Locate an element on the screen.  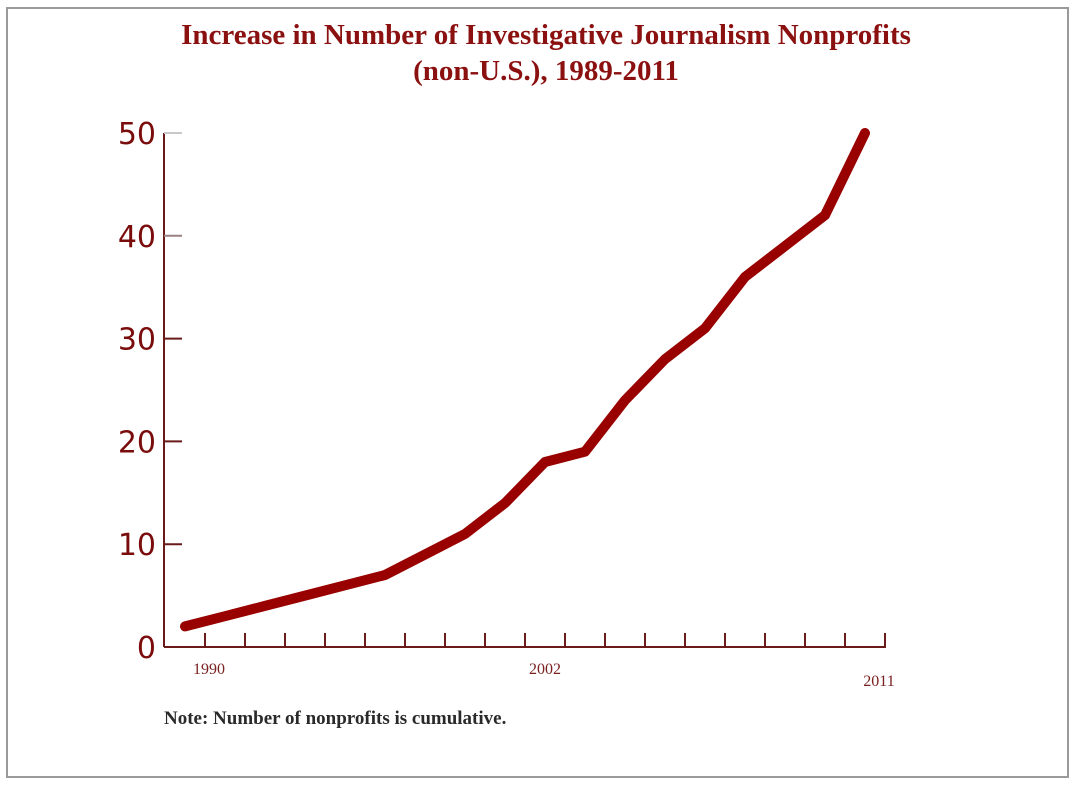
x-axis: 1990 2002 2011 is located at coordinates (529, 661).